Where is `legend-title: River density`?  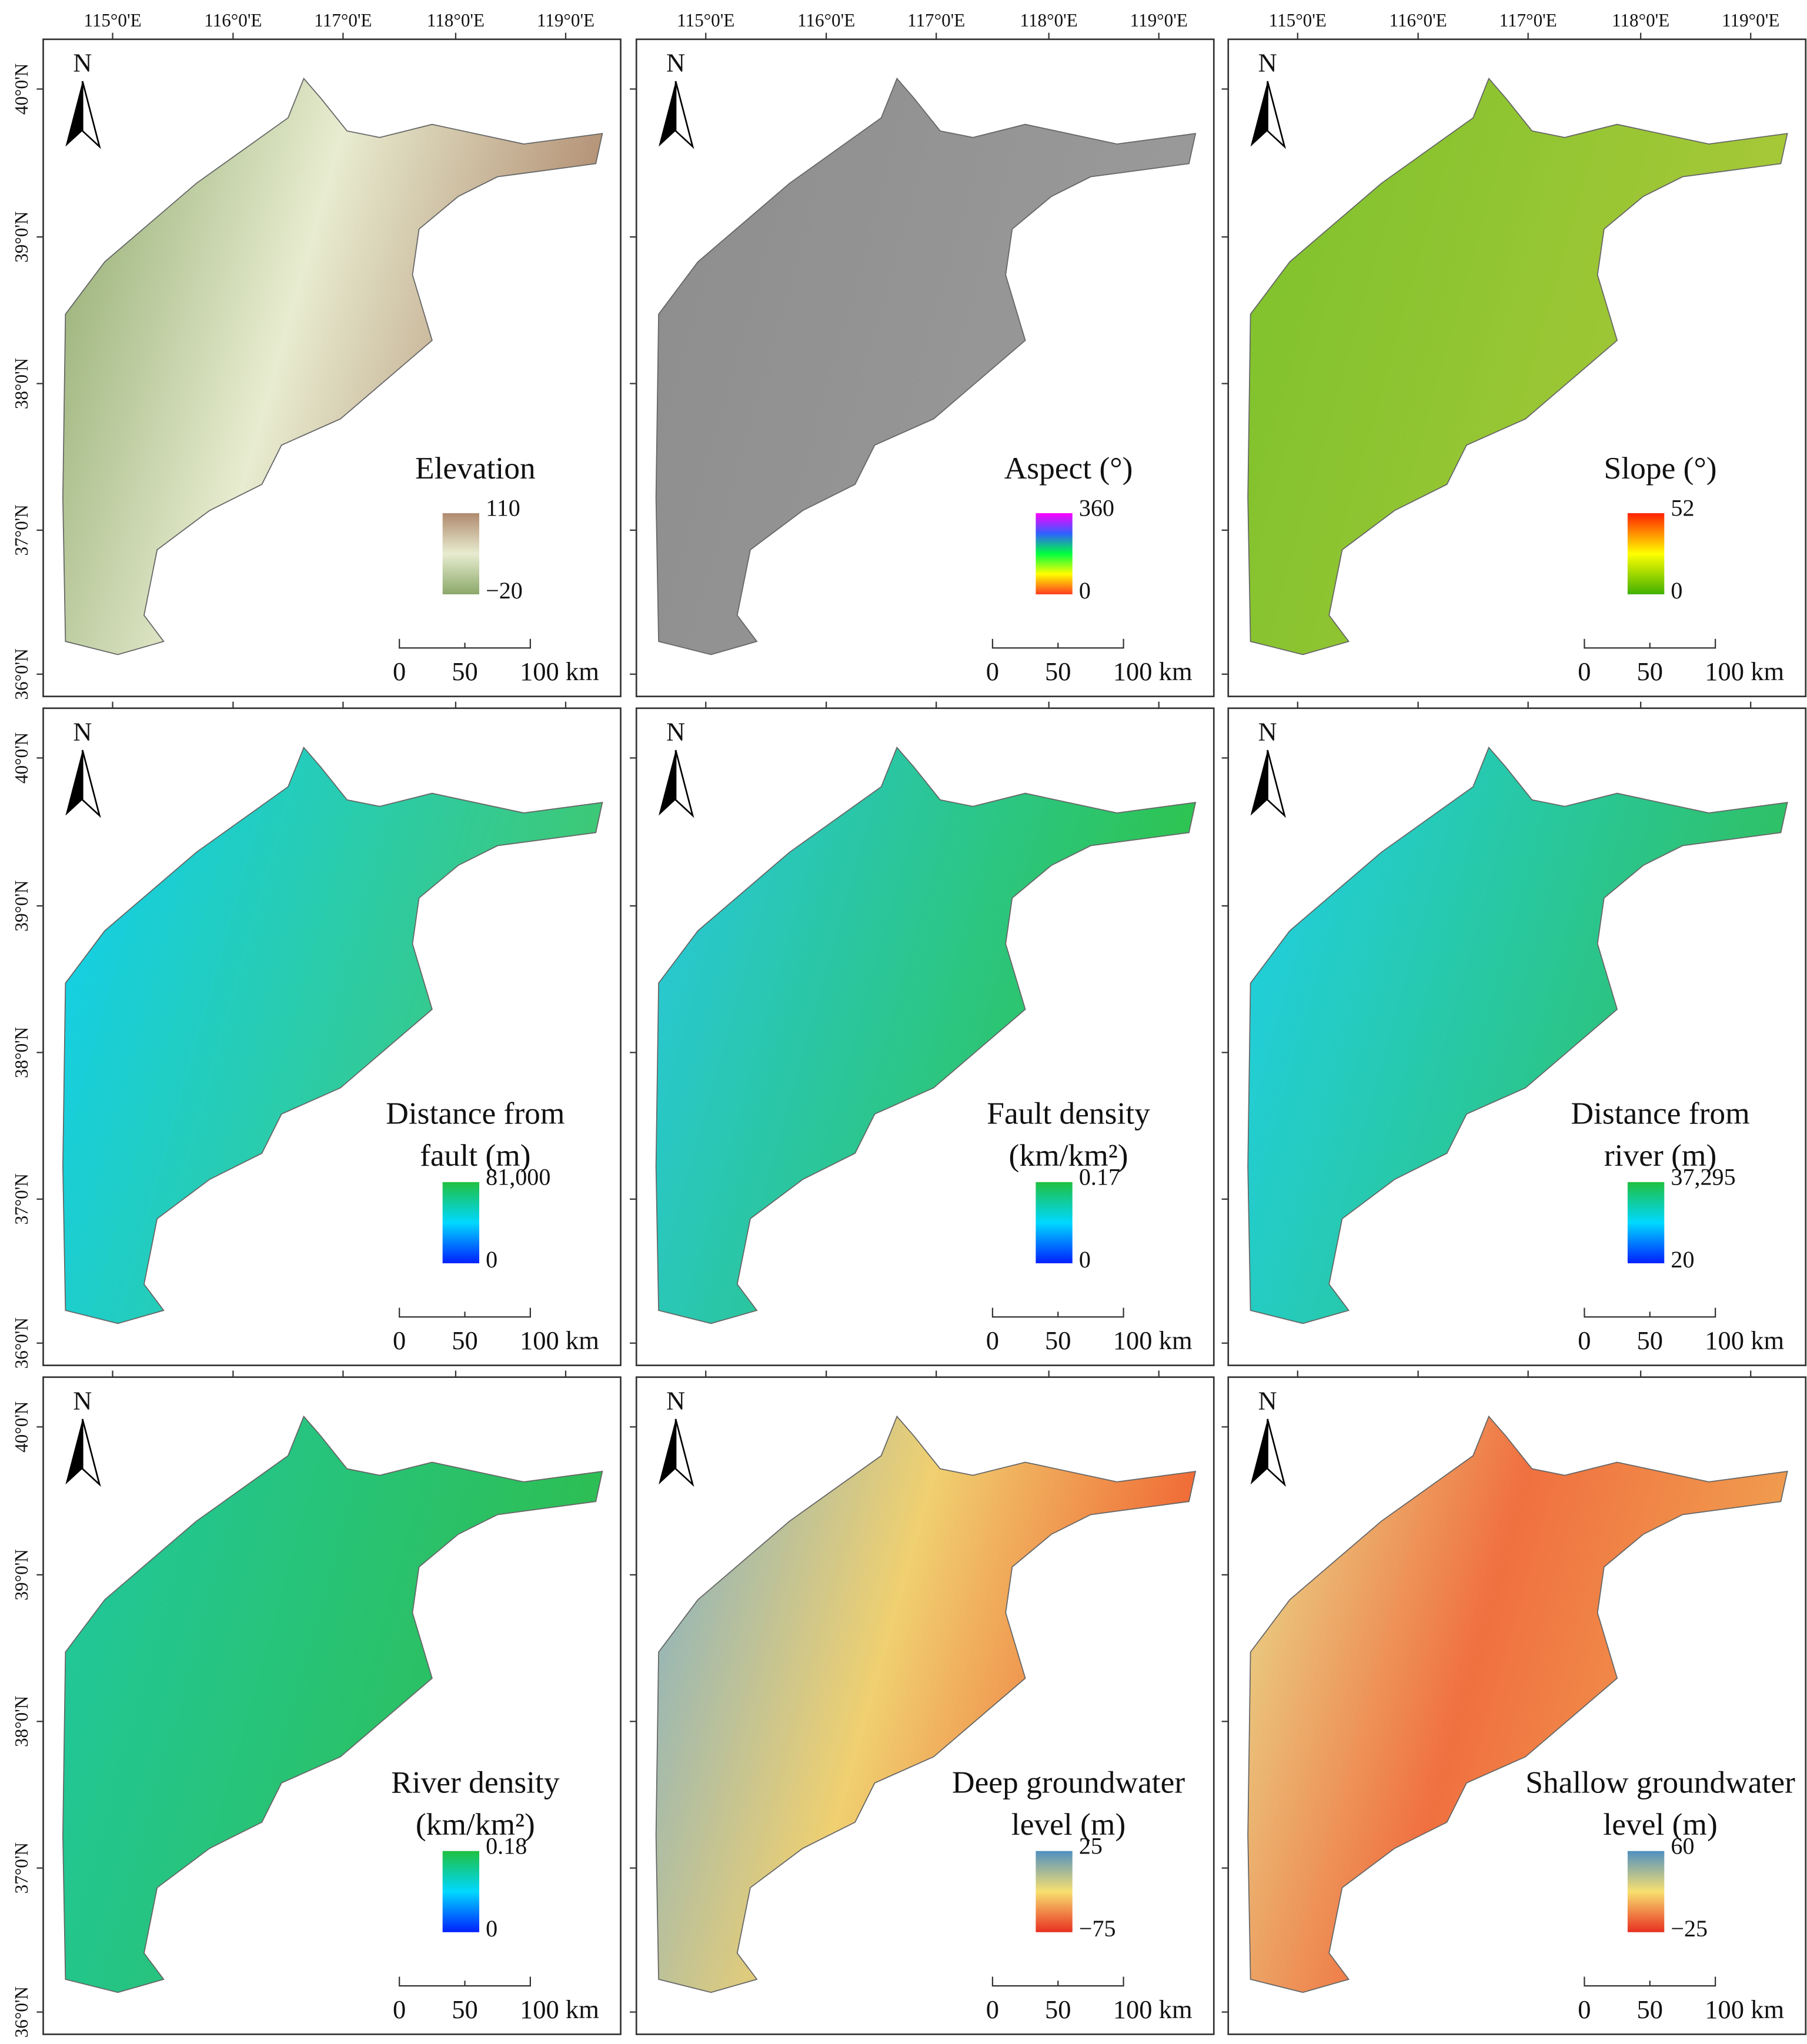 legend-title: River density is located at coordinates (475, 1783).